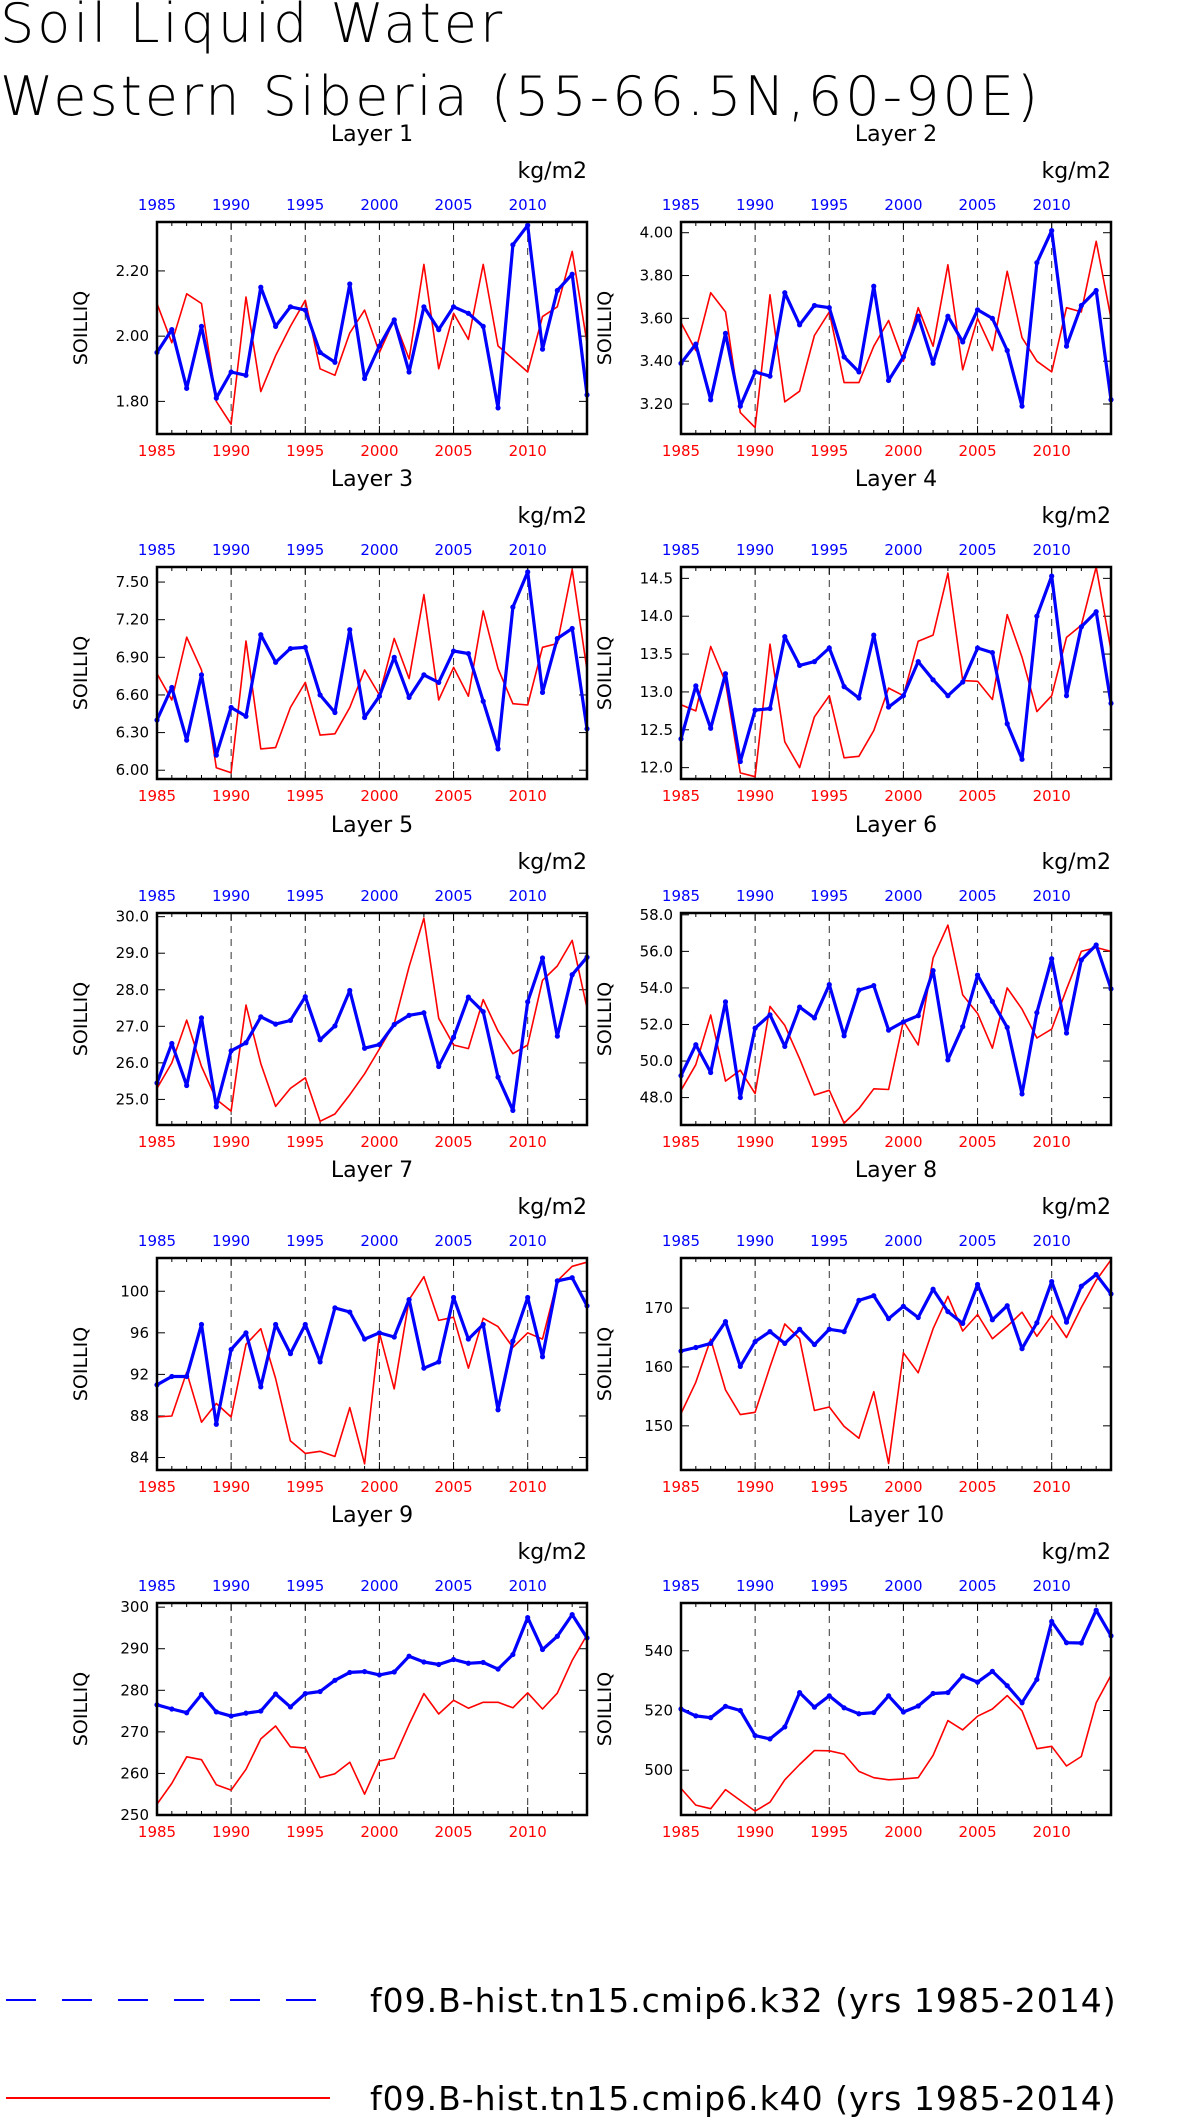 Image resolution: width=1182 pixels, height=2119 pixels. Describe the element at coordinates (132, 582) in the screenshot. I see `y-tick-label: 7.50` at that location.